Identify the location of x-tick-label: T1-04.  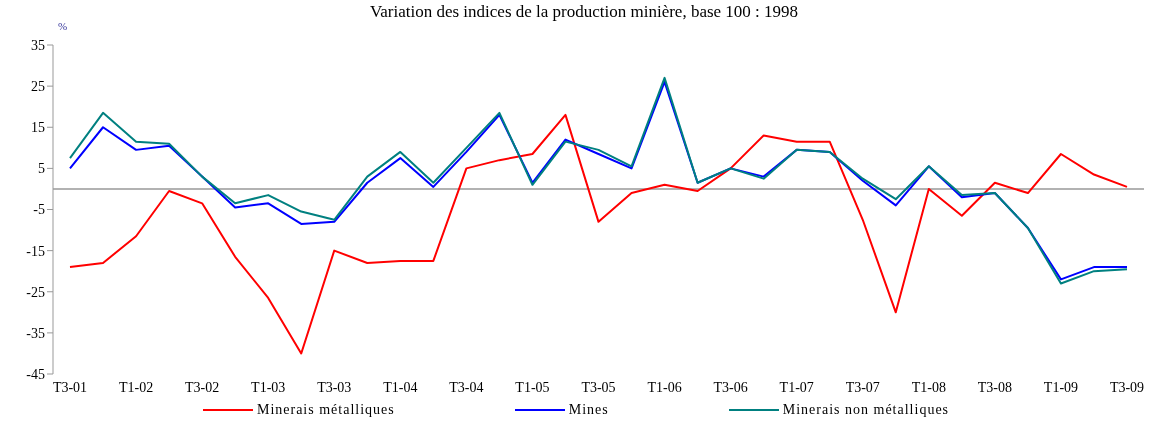
(400, 387).